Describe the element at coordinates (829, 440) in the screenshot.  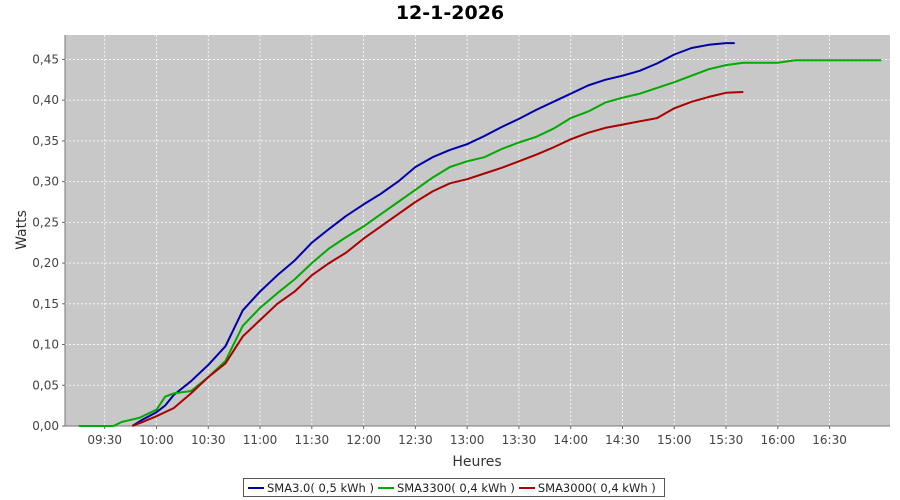
I see `x-tick-label: 16:30` at that location.